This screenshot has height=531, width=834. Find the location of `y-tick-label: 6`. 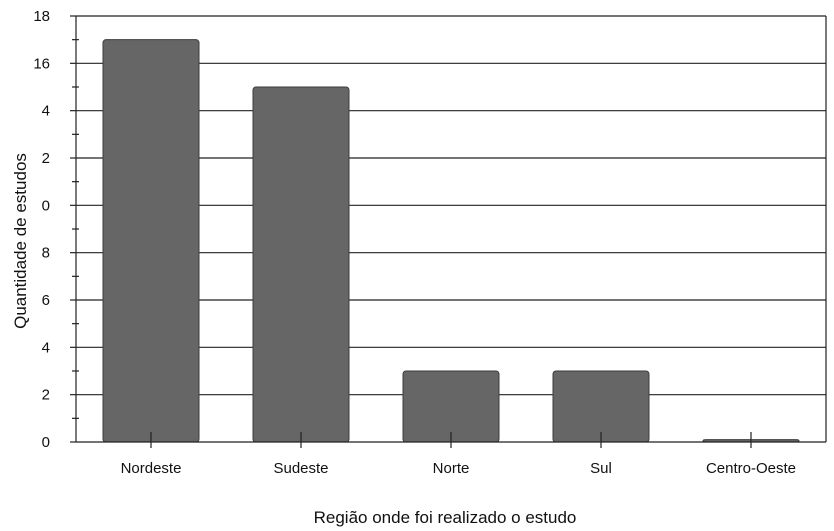

y-tick-label: 6 is located at coordinates (46, 300).